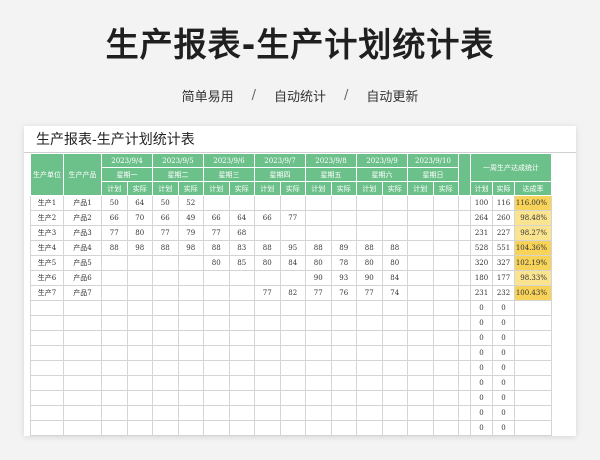  Describe the element at coordinates (291, 233) in the screenshot. I see `table-row: 生产3 产品3 77 80 77 79 77 68 231 227 98.27%` at that location.